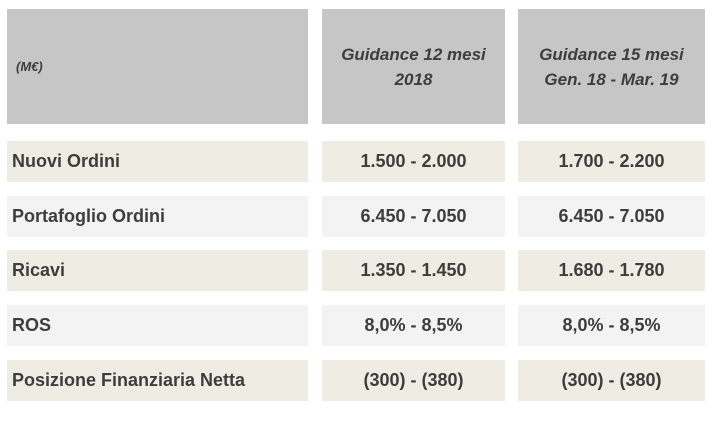  Describe the element at coordinates (157, 325) in the screenshot. I see `row-label-ros: ROS` at that location.